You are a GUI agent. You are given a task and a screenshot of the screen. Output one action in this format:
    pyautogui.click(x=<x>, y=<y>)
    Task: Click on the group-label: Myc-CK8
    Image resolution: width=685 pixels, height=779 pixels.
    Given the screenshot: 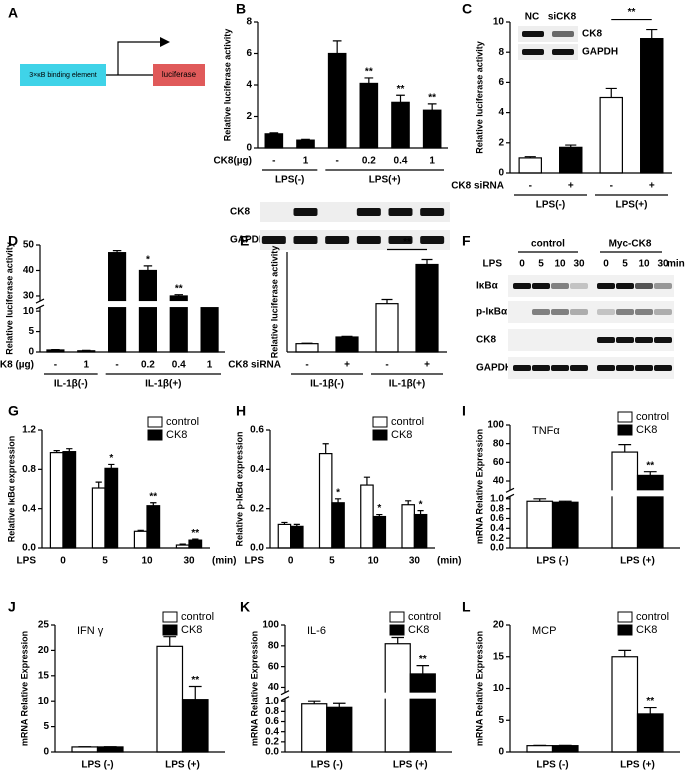 What is the action you would take?
    pyautogui.click(x=630, y=244)
    